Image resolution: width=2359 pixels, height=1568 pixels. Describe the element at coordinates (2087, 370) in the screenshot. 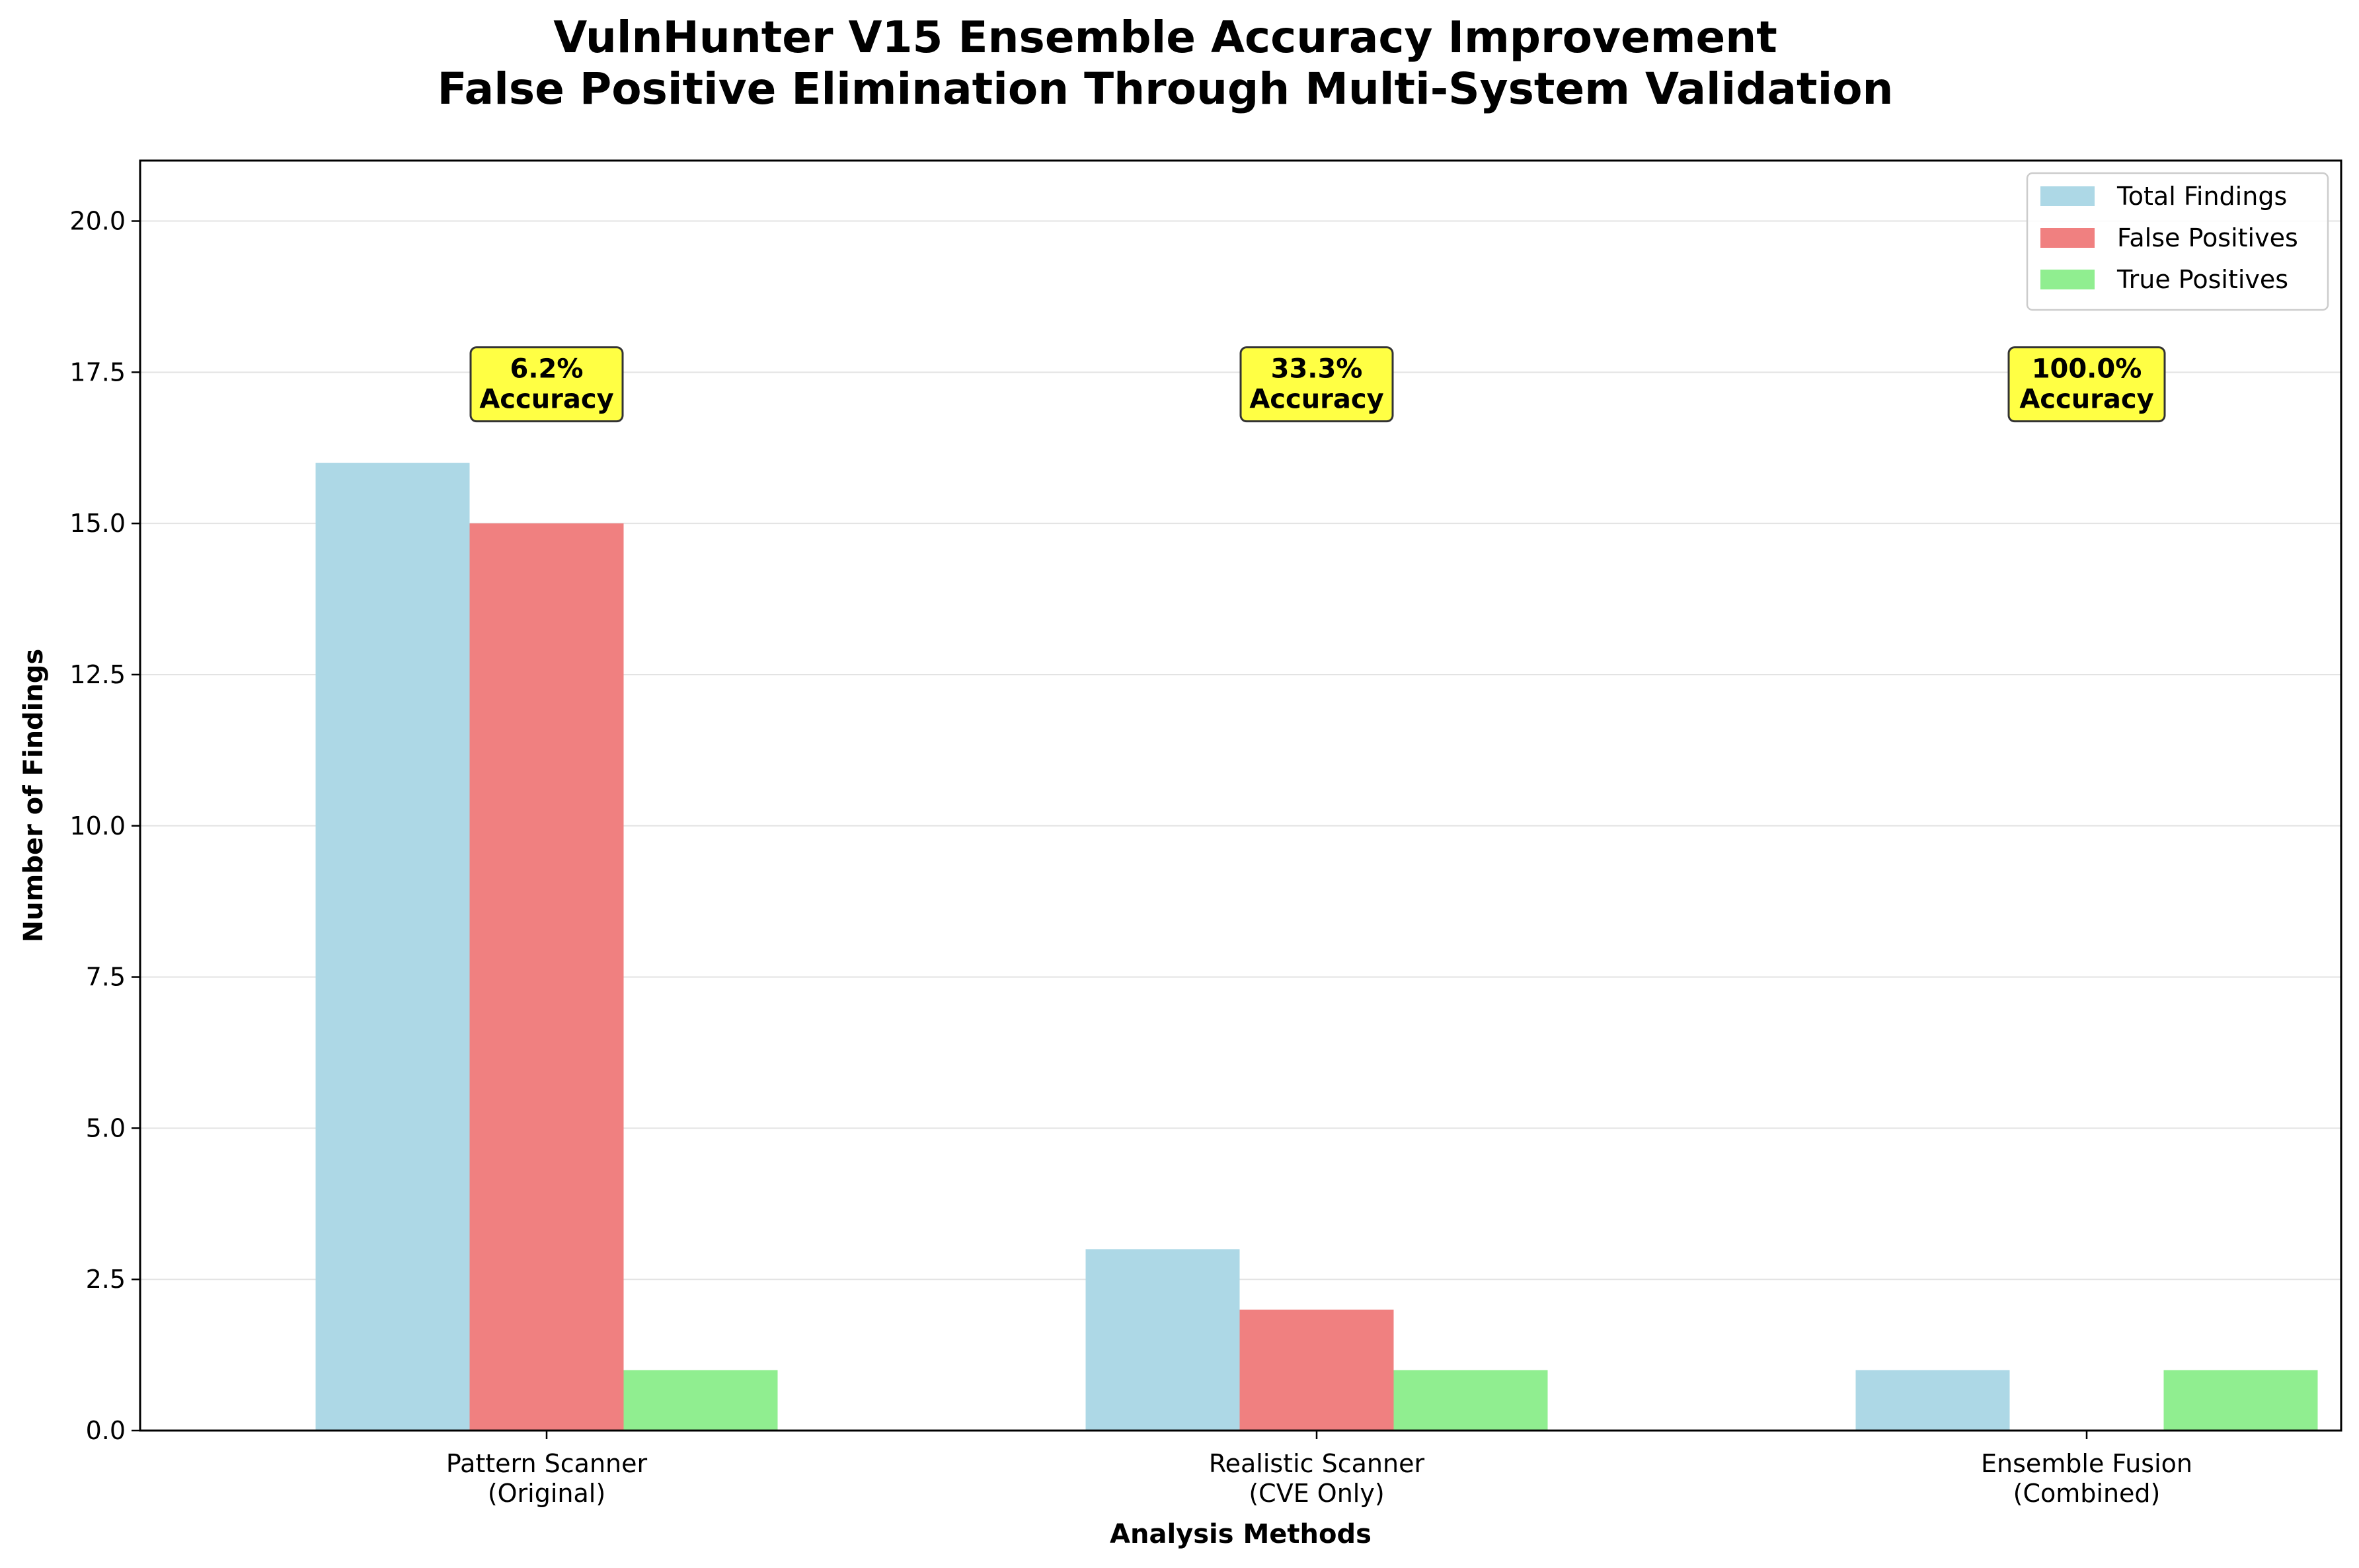

I see `annotation-text: 100.0%` at that location.